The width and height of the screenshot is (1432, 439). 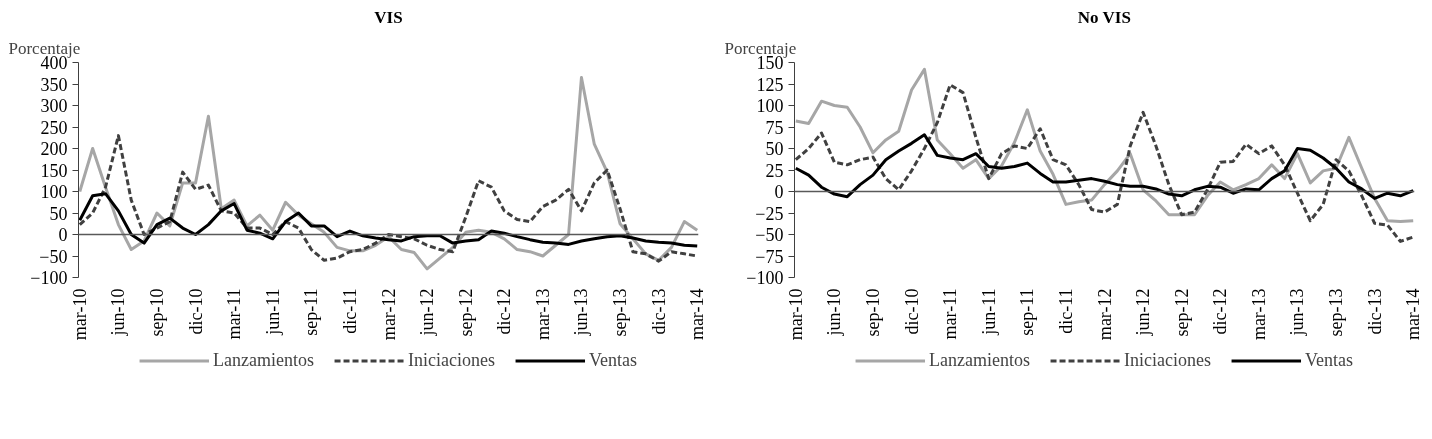 I want to click on y-tick-label: 25, so click(x=774, y=170).